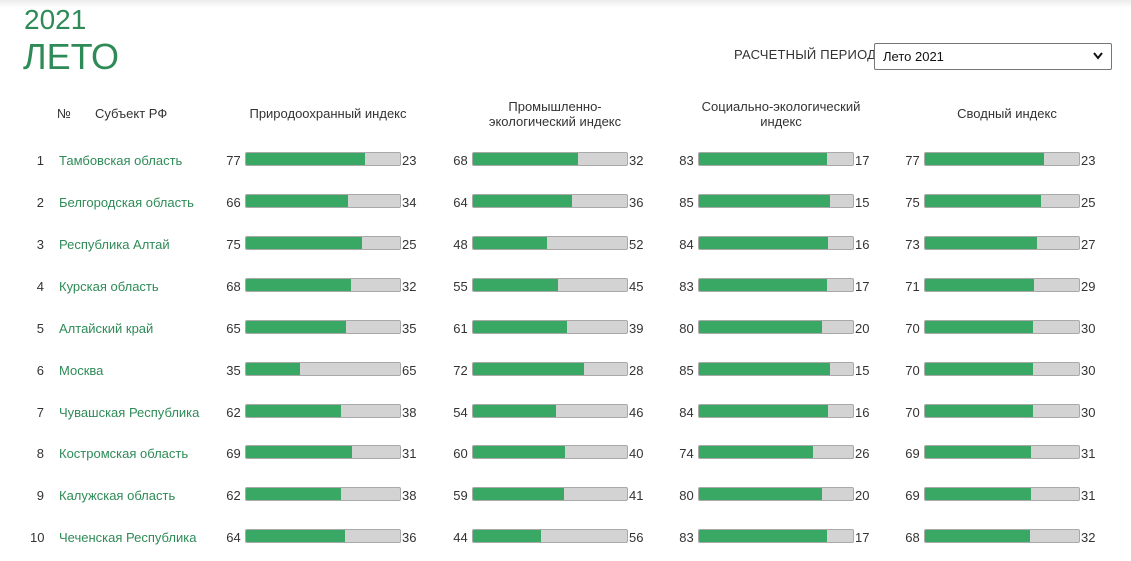 Image resolution: width=1131 pixels, height=561 pixels. Describe the element at coordinates (636, 370) in the screenshot. I see `index-remainder: 28` at that location.